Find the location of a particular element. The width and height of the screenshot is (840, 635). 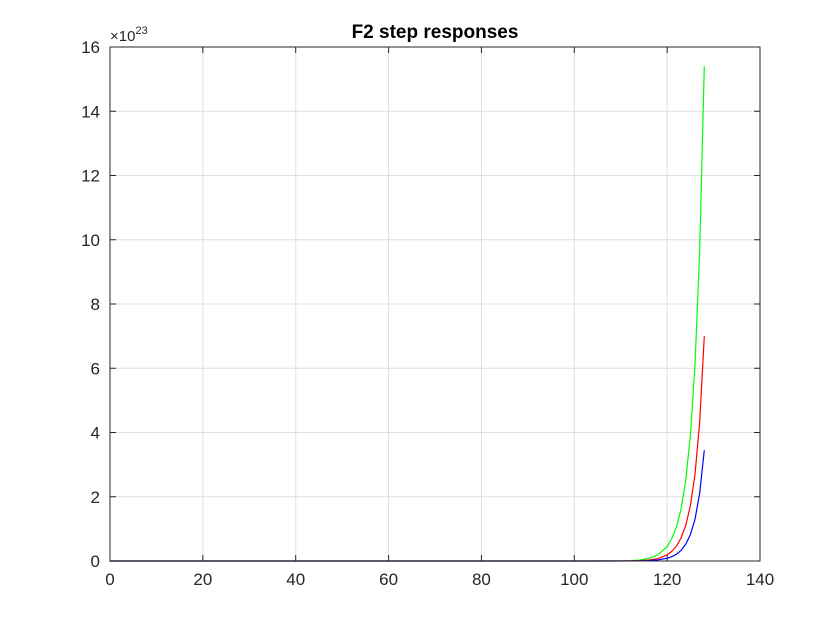

y-tick-label: 0 is located at coordinates (95, 561).